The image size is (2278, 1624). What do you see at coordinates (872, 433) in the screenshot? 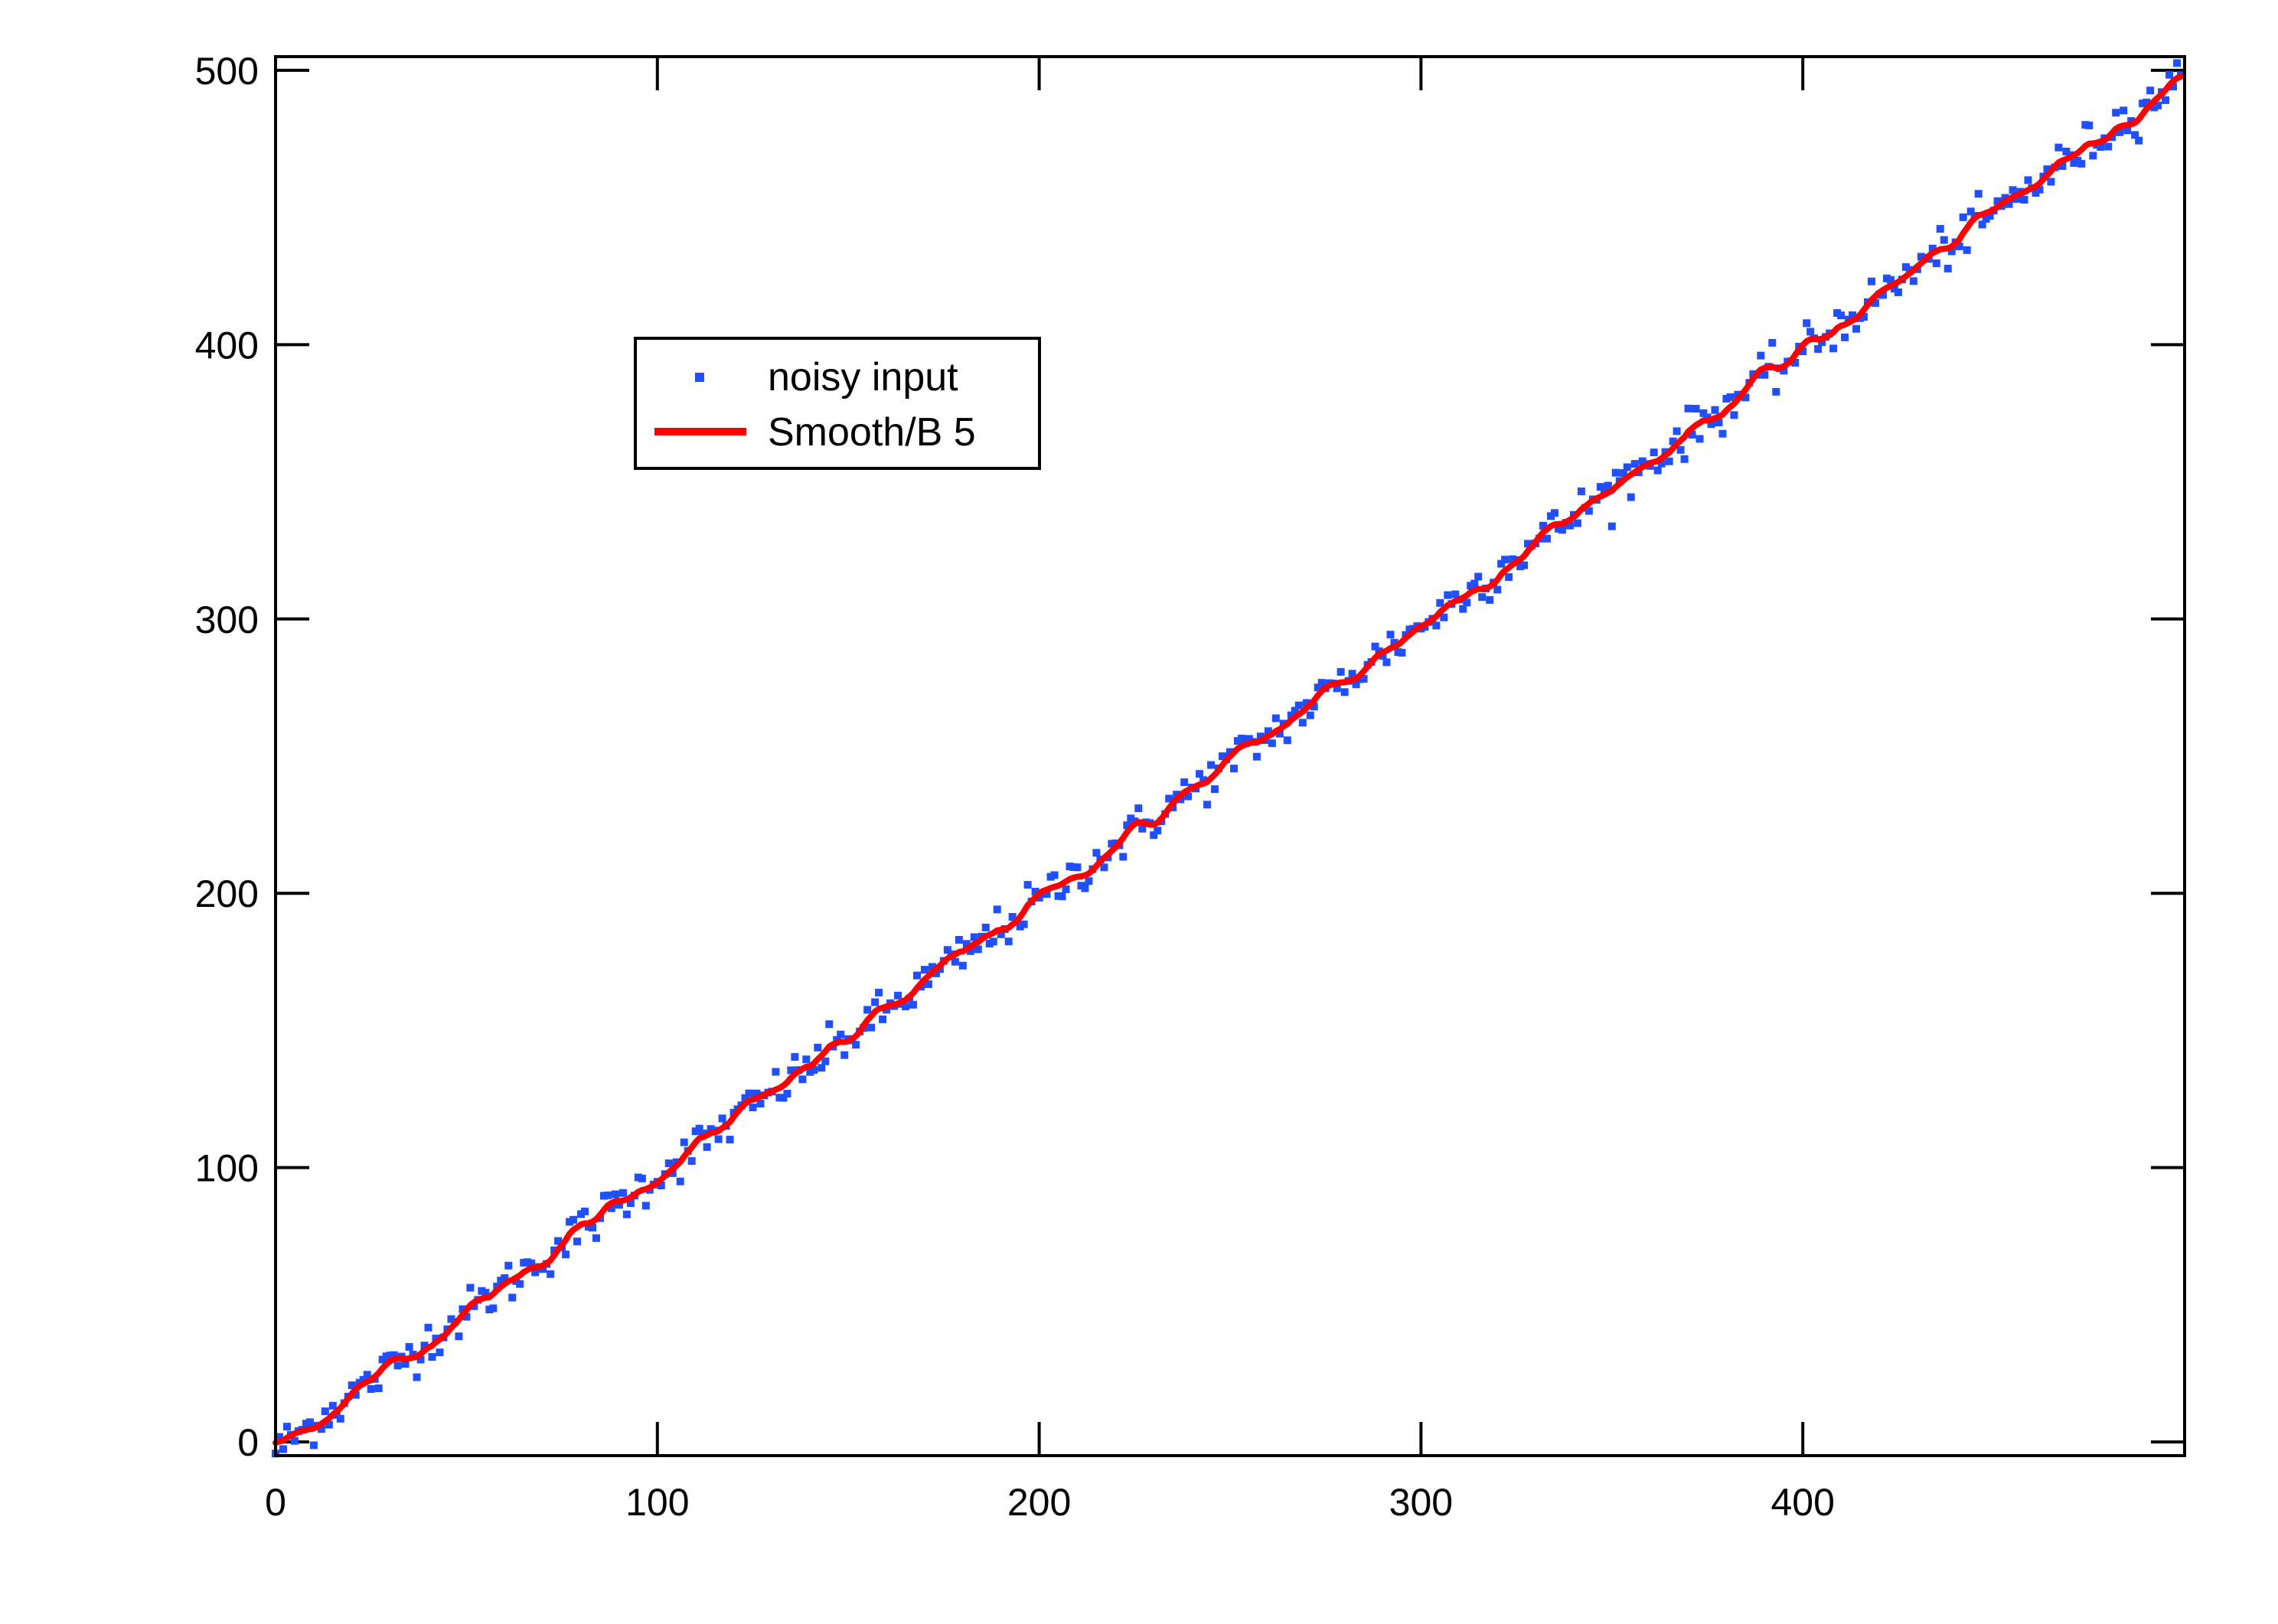
I see `legend-label-smooth: Smooth/B 5` at bounding box center [872, 433].